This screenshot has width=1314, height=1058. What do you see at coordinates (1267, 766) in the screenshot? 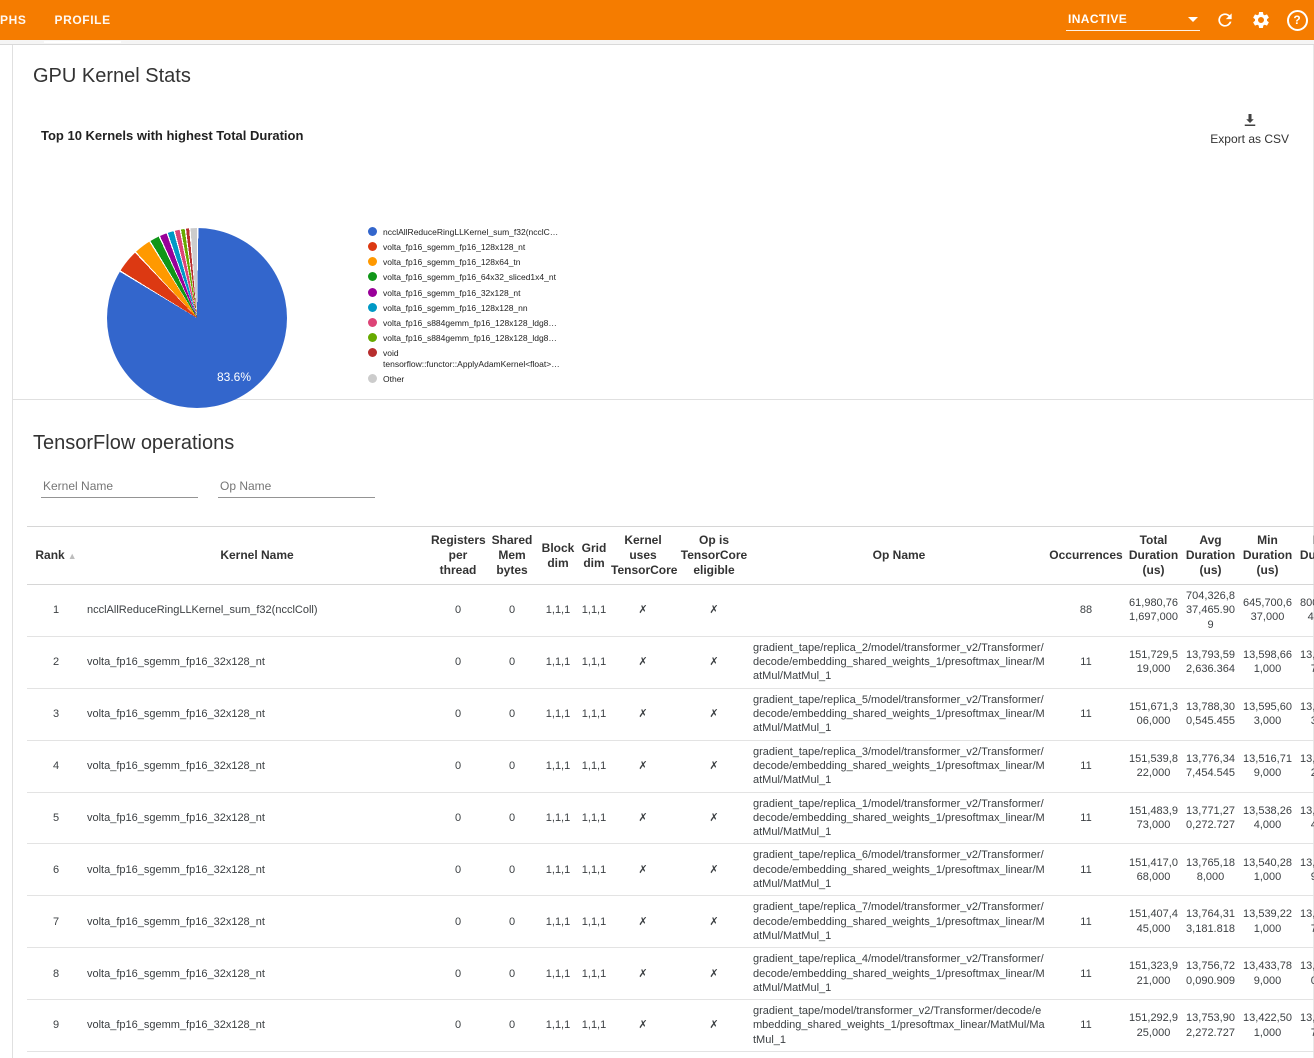
I see `cell-min: 13,516,719,000` at bounding box center [1267, 766].